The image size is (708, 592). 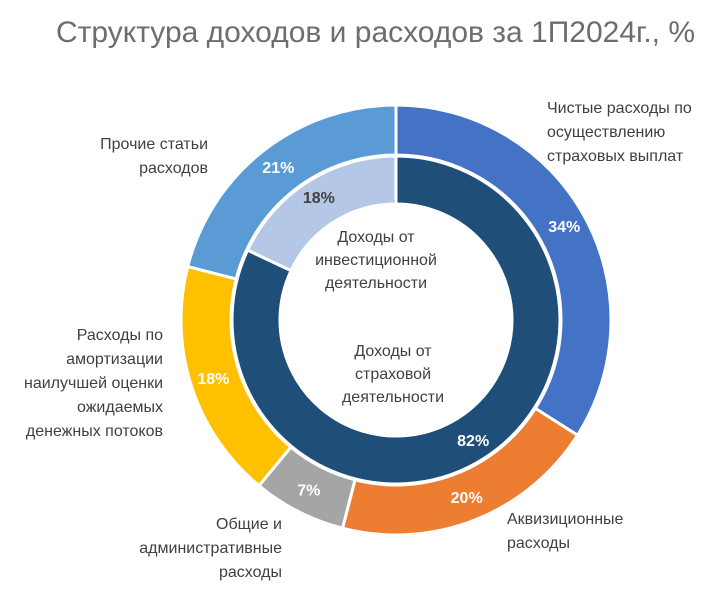 What do you see at coordinates (154, 156) in the screenshot?
I see `outer-label-other: Прочие статьи расходов` at bounding box center [154, 156].